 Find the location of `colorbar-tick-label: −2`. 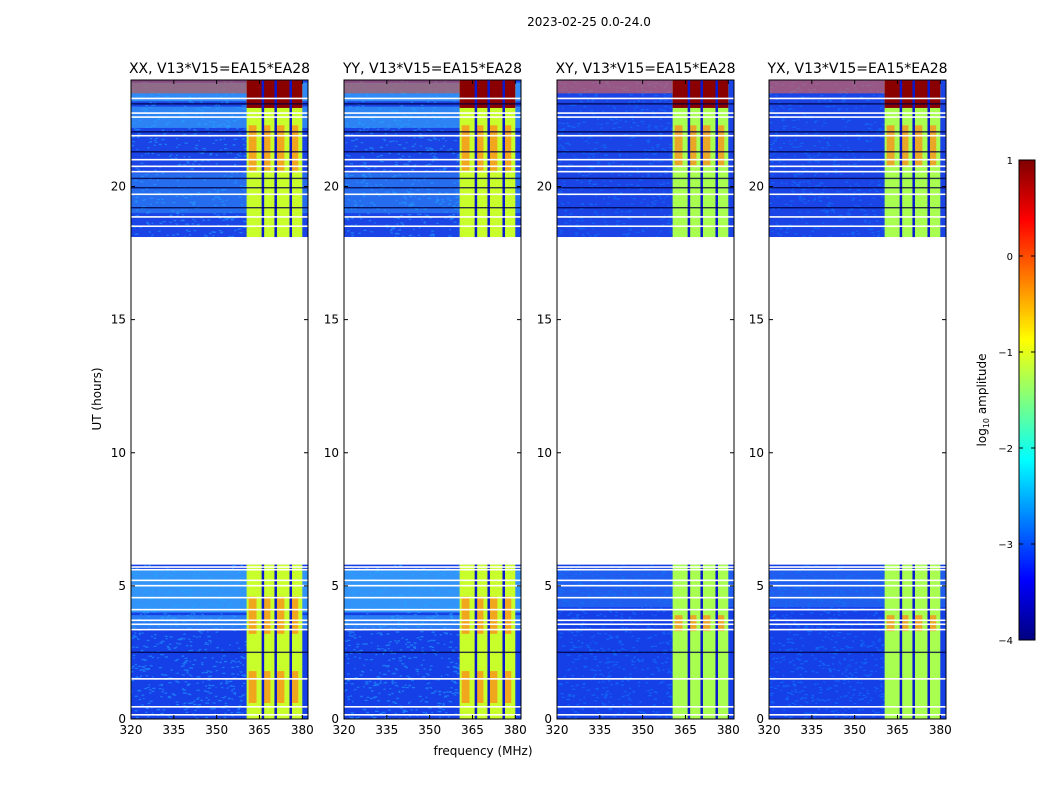

colorbar-tick-label: −2 is located at coordinates (1005, 449).